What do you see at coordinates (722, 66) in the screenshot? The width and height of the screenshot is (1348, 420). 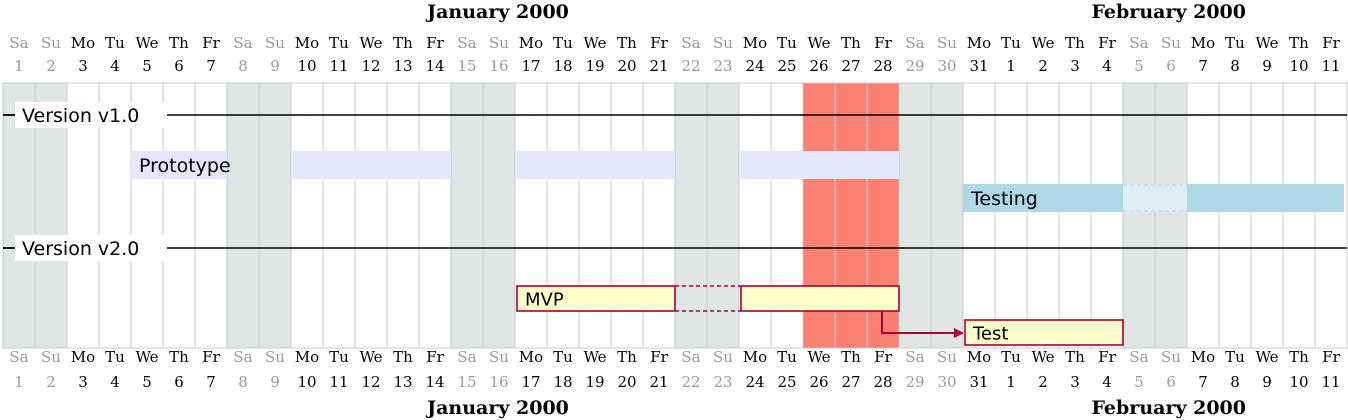 I see `top-day-number: 23` at bounding box center [722, 66].